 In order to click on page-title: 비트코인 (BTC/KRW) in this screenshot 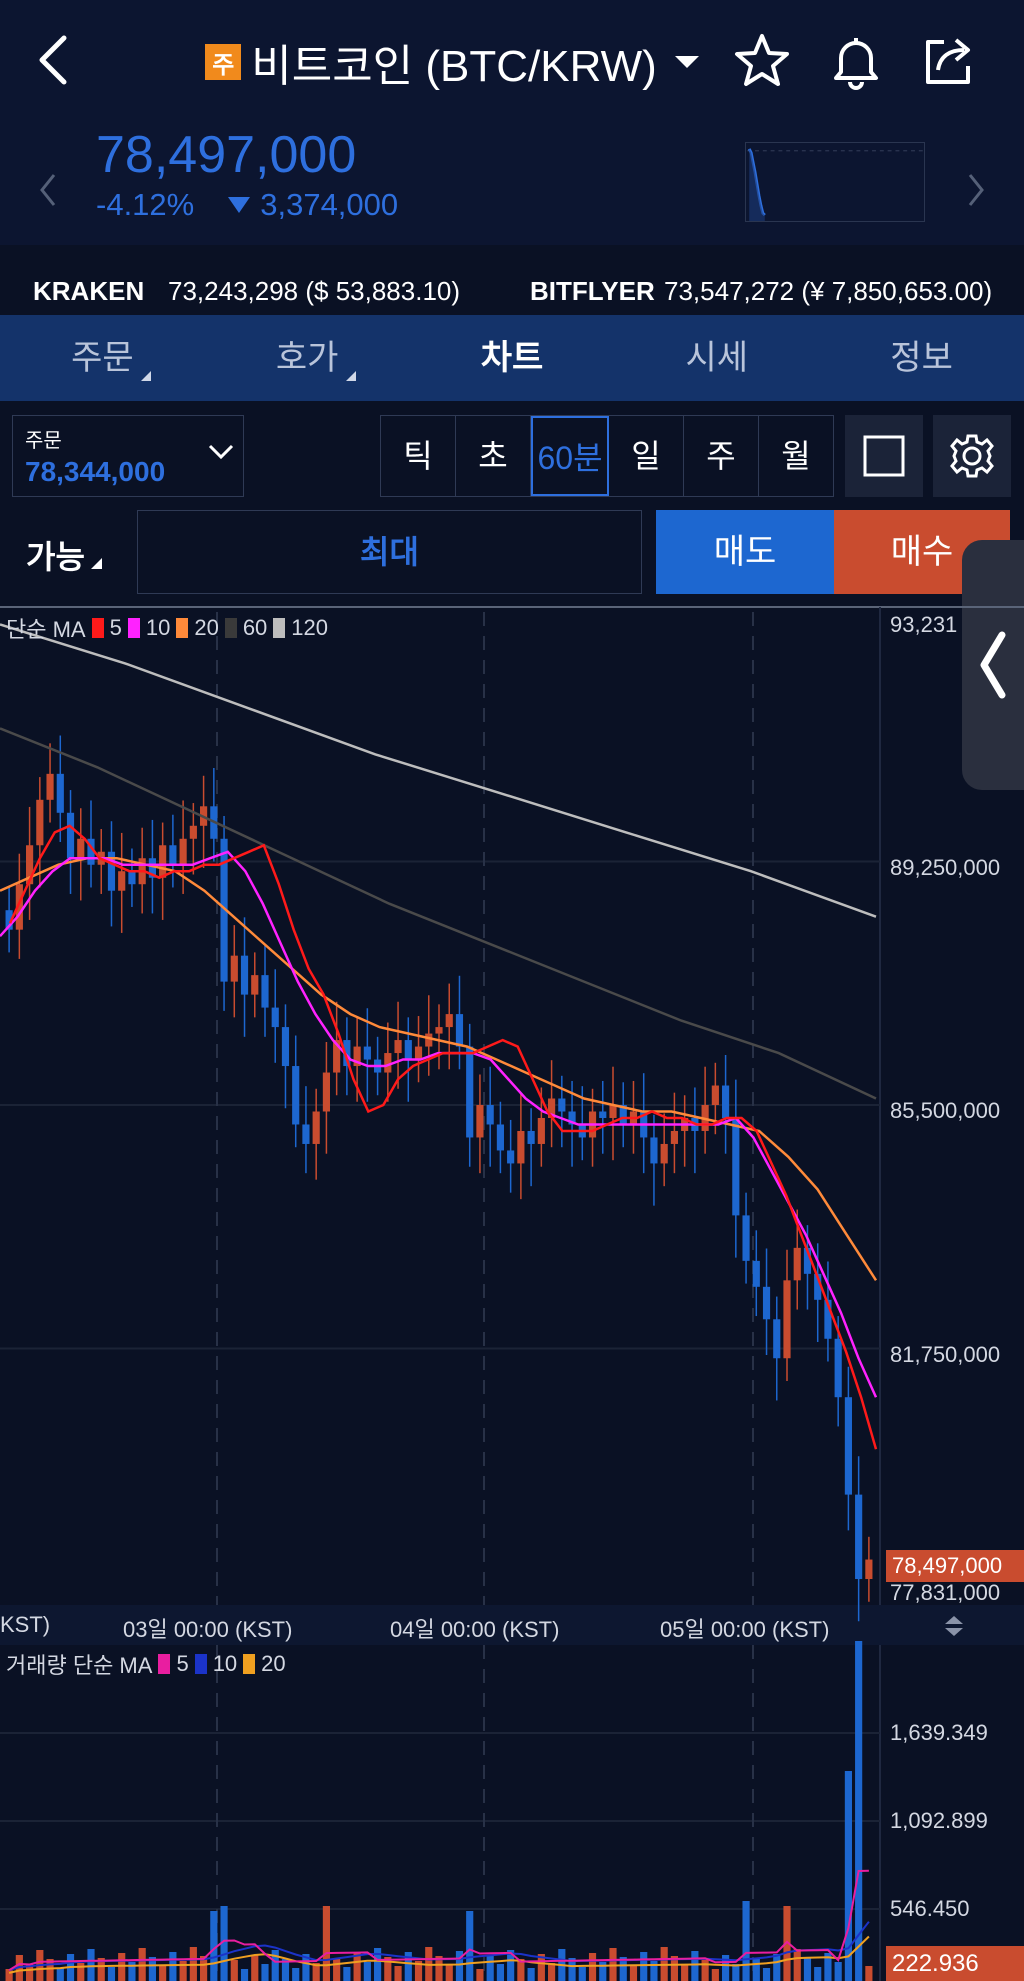, I will do `click(454, 66)`.